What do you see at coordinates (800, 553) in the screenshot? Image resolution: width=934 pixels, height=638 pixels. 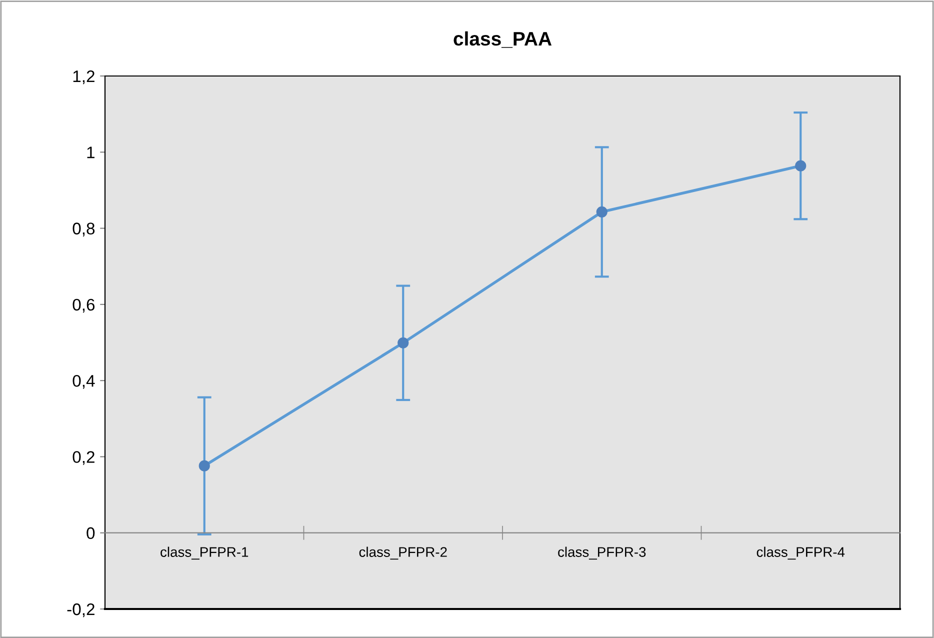 I see `x-tick-label: class_PFPR-4` at bounding box center [800, 553].